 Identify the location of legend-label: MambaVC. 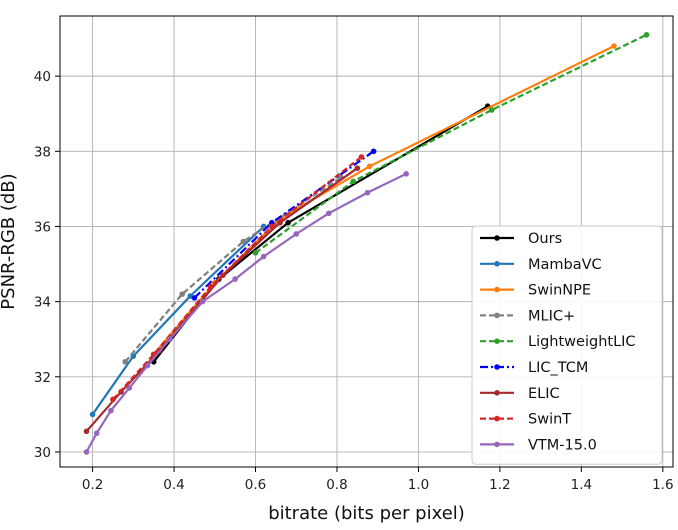
(565, 265).